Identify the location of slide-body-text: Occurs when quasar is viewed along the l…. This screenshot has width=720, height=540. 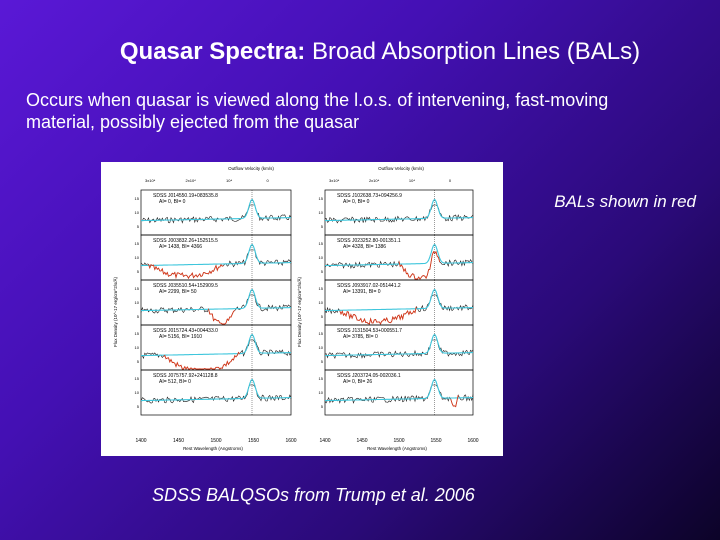
(317, 111).